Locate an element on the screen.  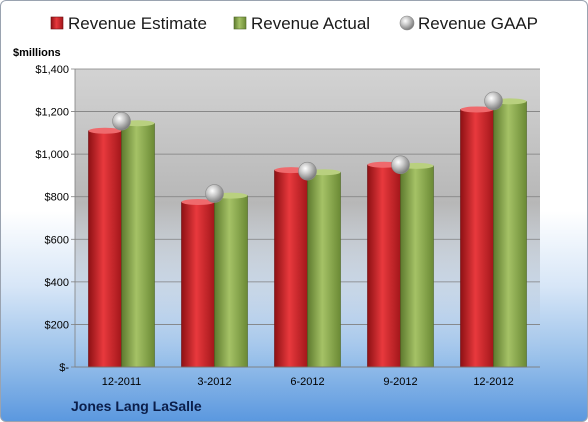
x-tick-label: 3-2012 is located at coordinates (214, 382).